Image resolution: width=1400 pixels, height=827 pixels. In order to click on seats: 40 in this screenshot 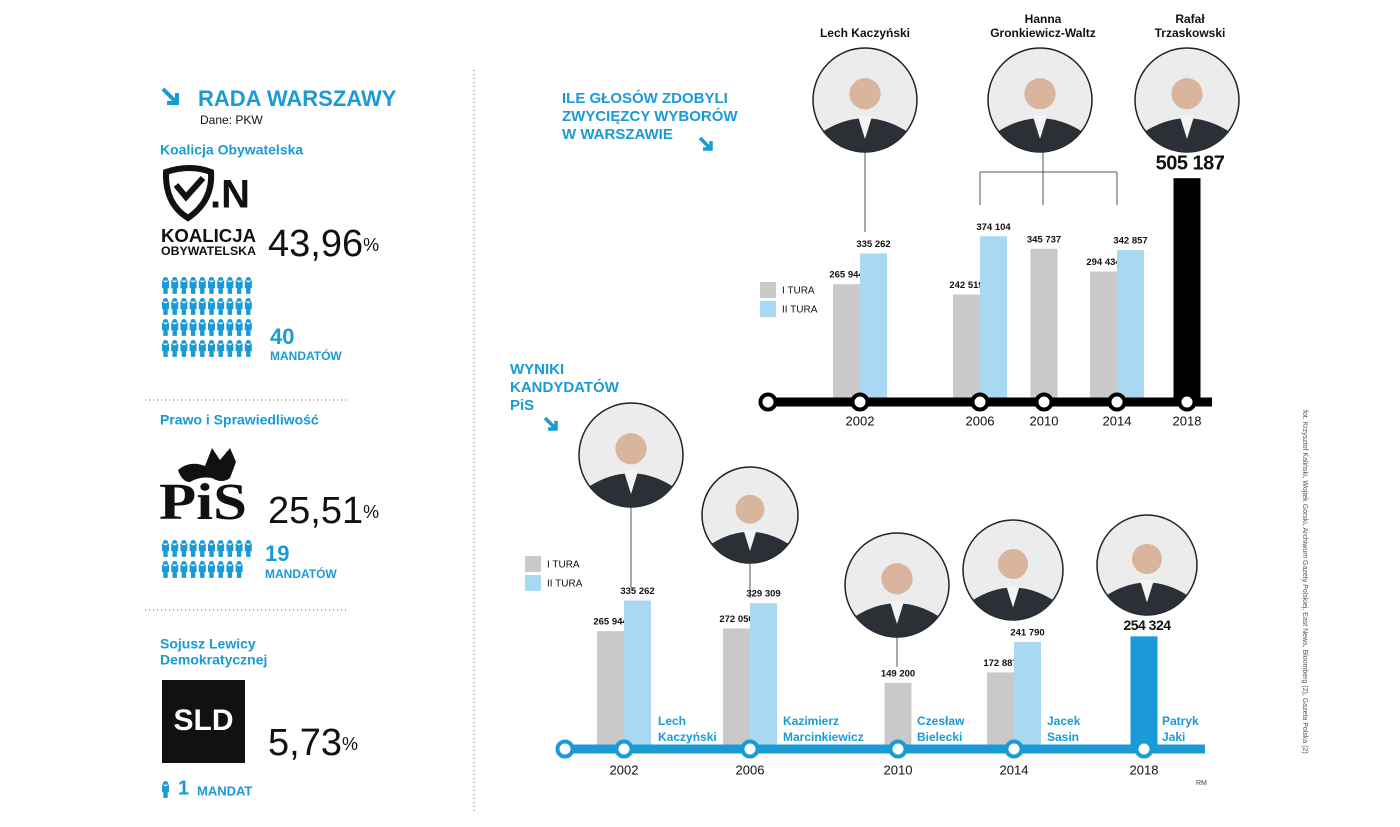, I will do `click(282, 336)`.